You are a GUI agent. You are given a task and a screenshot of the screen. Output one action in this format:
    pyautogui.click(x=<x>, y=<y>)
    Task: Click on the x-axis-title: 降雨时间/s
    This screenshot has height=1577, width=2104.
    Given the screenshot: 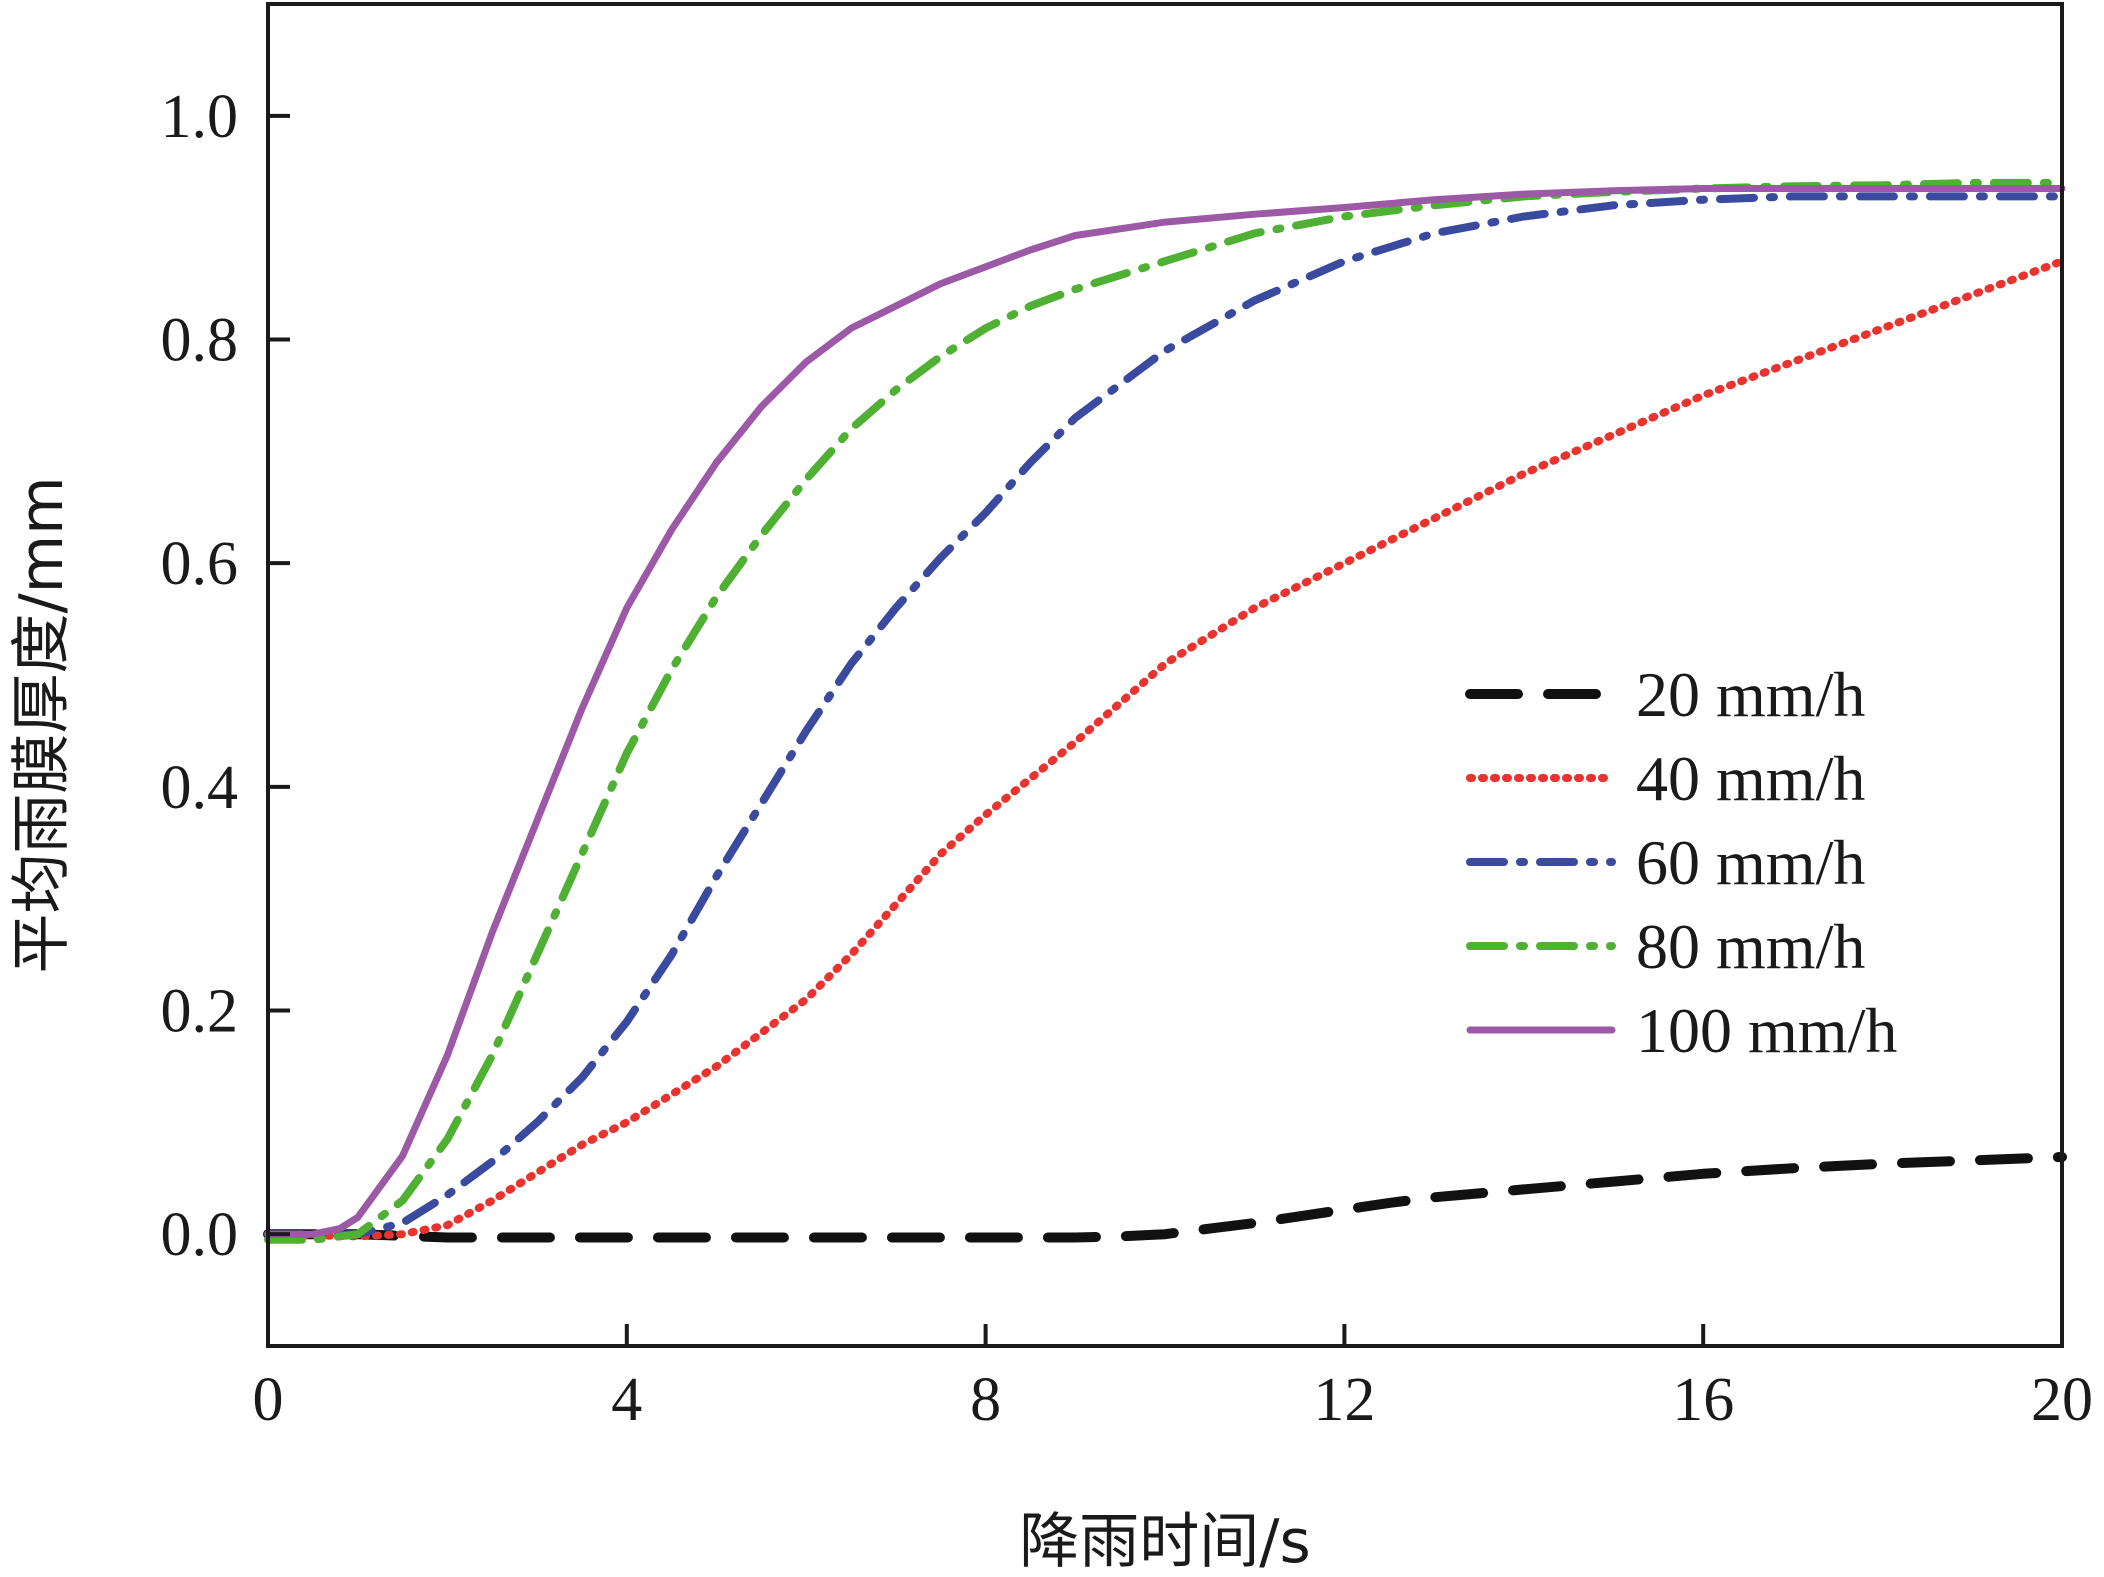 What is the action you would take?
    pyautogui.click(x=1164, y=1542)
    